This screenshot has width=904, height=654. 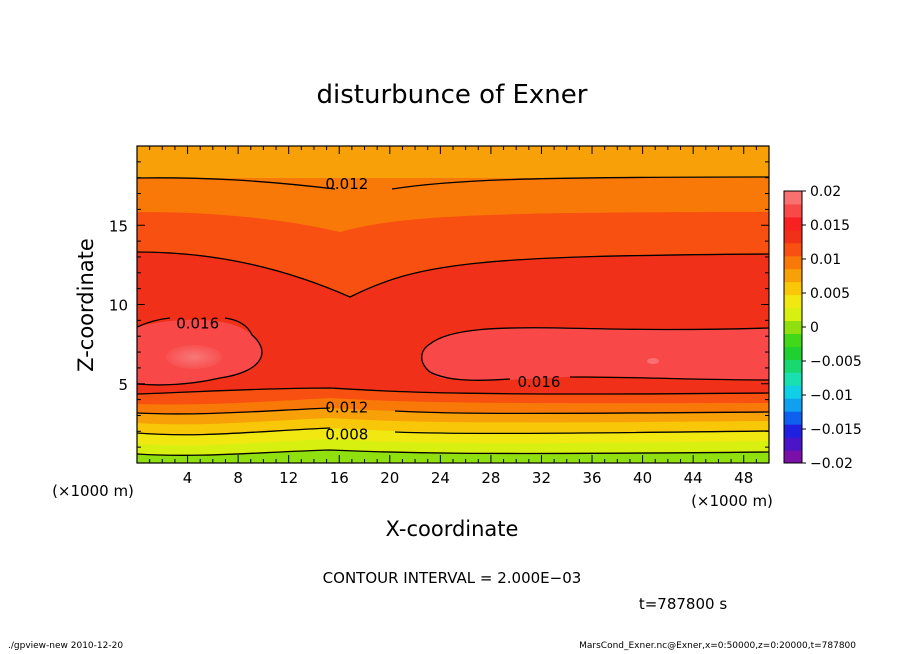 What do you see at coordinates (642, 478) in the screenshot?
I see `x-tick-label: 40` at bounding box center [642, 478].